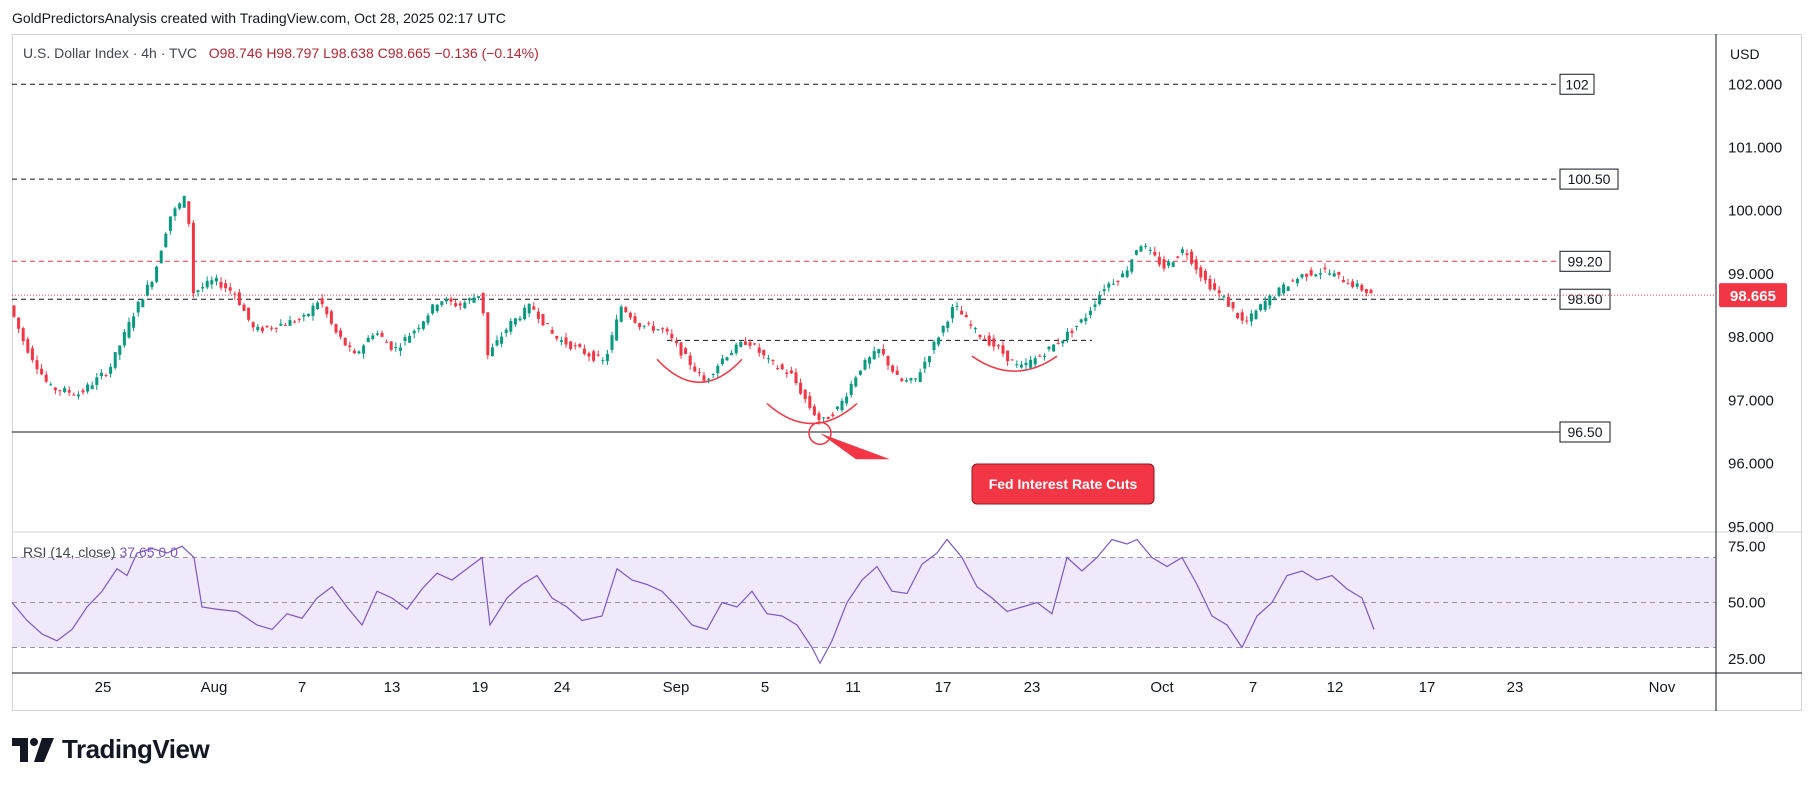 The image size is (1814, 787). What do you see at coordinates (1755, 147) in the screenshot?
I see `price-tick-label: 101.000` at bounding box center [1755, 147].